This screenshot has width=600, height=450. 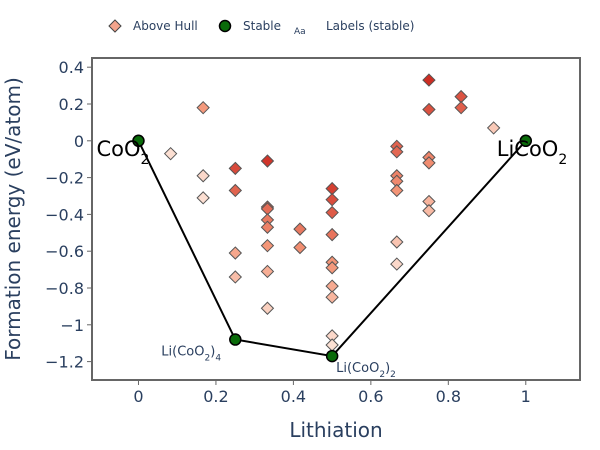 What do you see at coordinates (64, 362) in the screenshot?
I see `y-tick-label: −1.2` at bounding box center [64, 362].